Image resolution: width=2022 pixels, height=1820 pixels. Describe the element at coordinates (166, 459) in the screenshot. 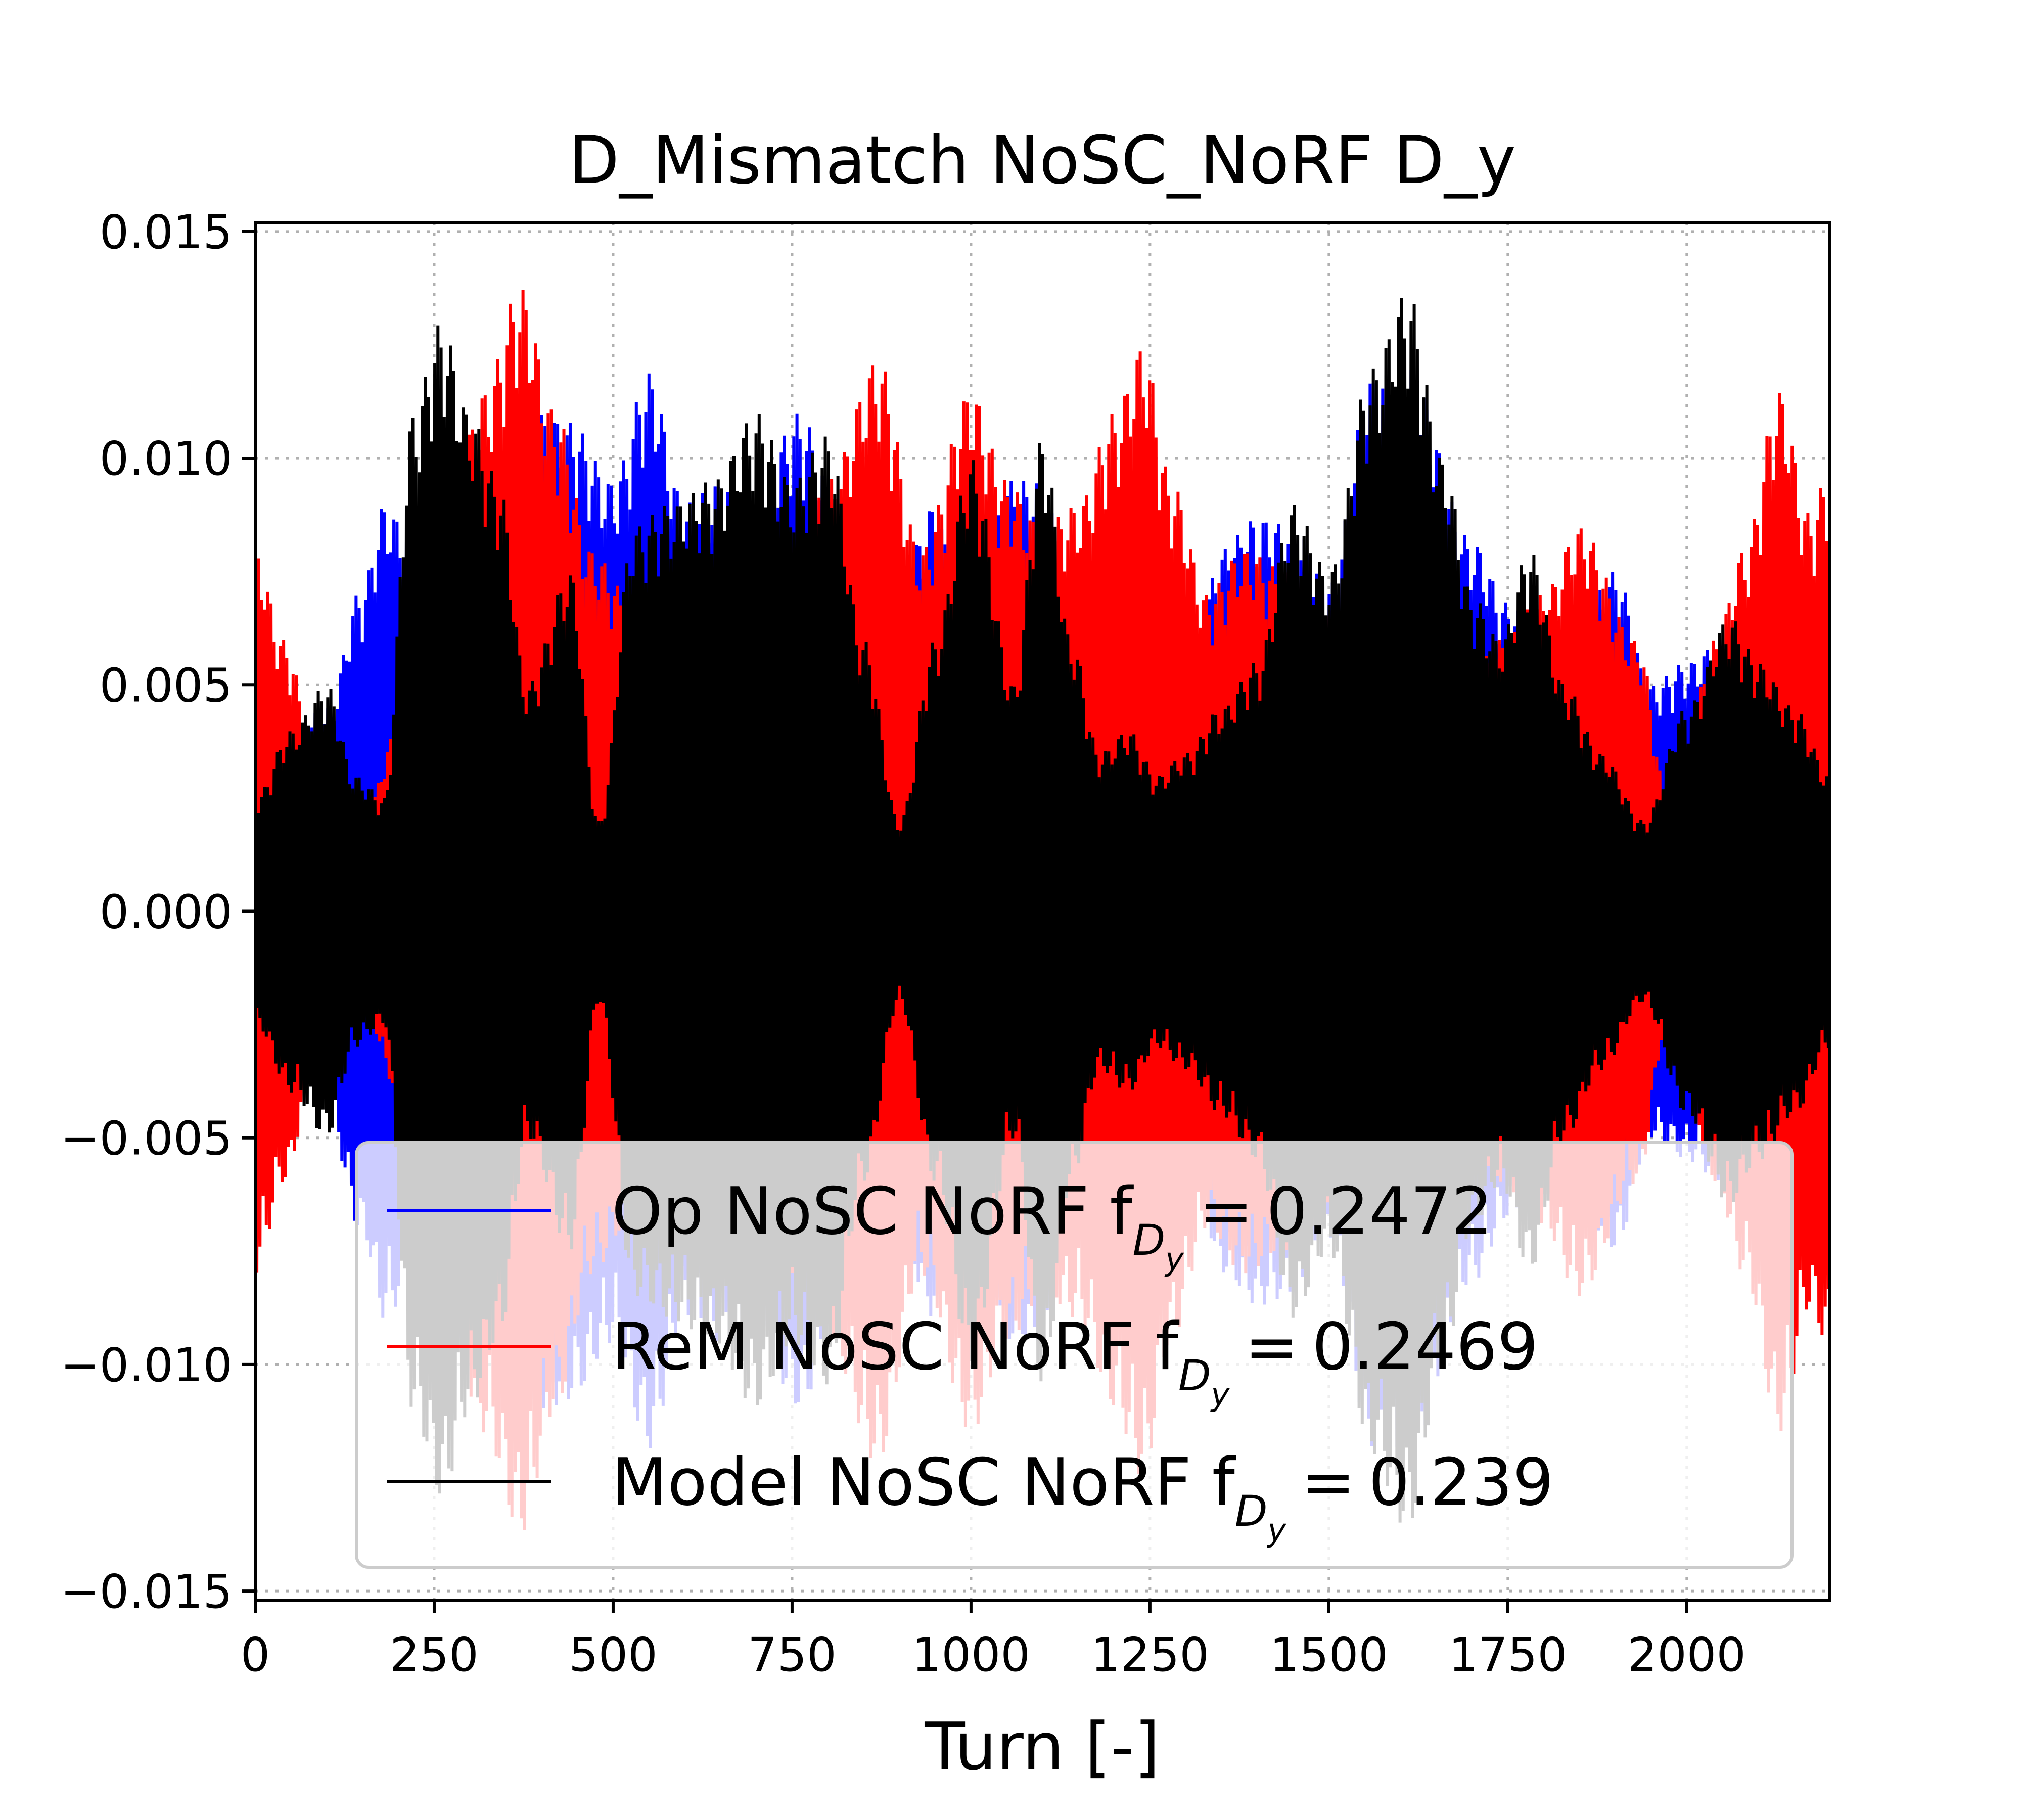

I see `y-tick-label: 0.010` at that location.